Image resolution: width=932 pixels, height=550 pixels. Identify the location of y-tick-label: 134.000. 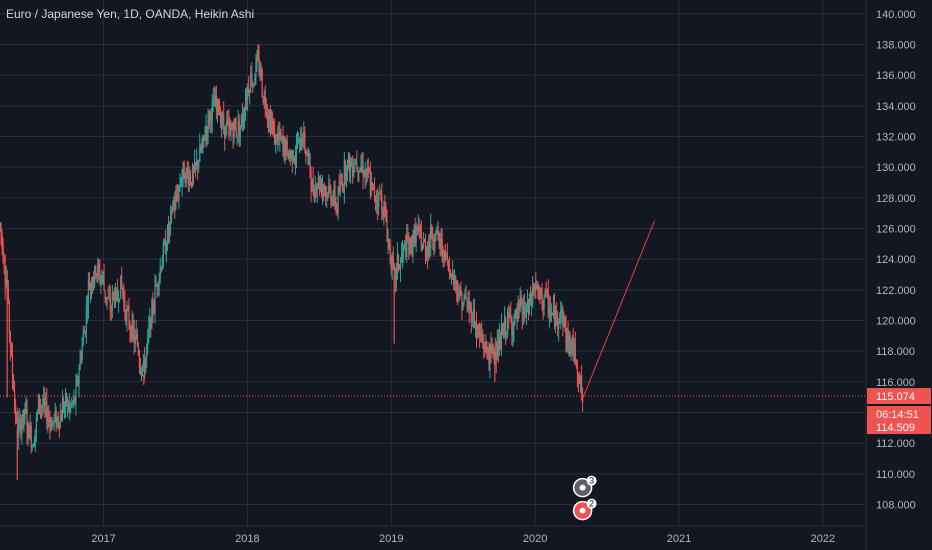
(896, 107).